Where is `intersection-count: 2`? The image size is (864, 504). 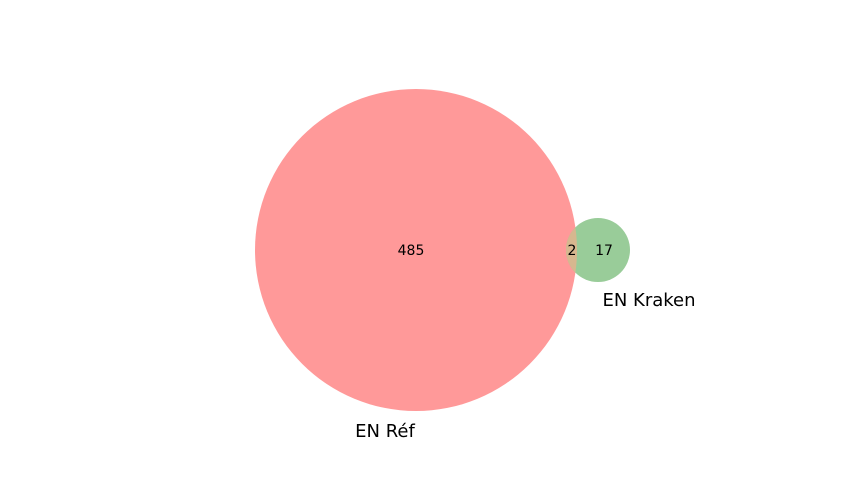 intersection-count: 2 is located at coordinates (572, 251).